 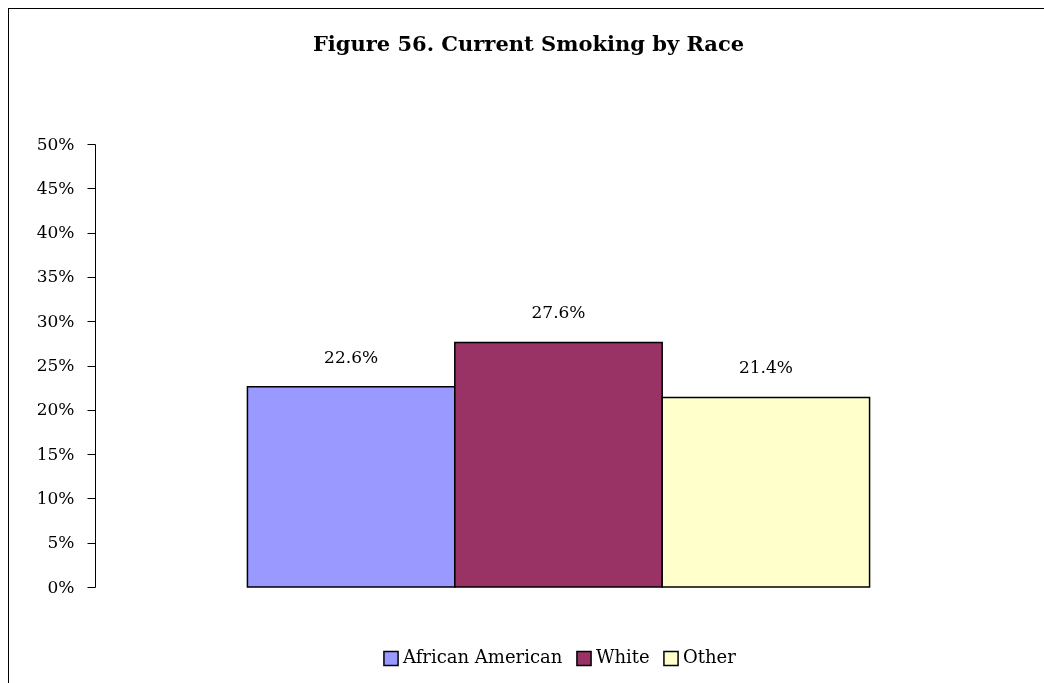 I want to click on y-tick-label: 0%, so click(x=61, y=586).